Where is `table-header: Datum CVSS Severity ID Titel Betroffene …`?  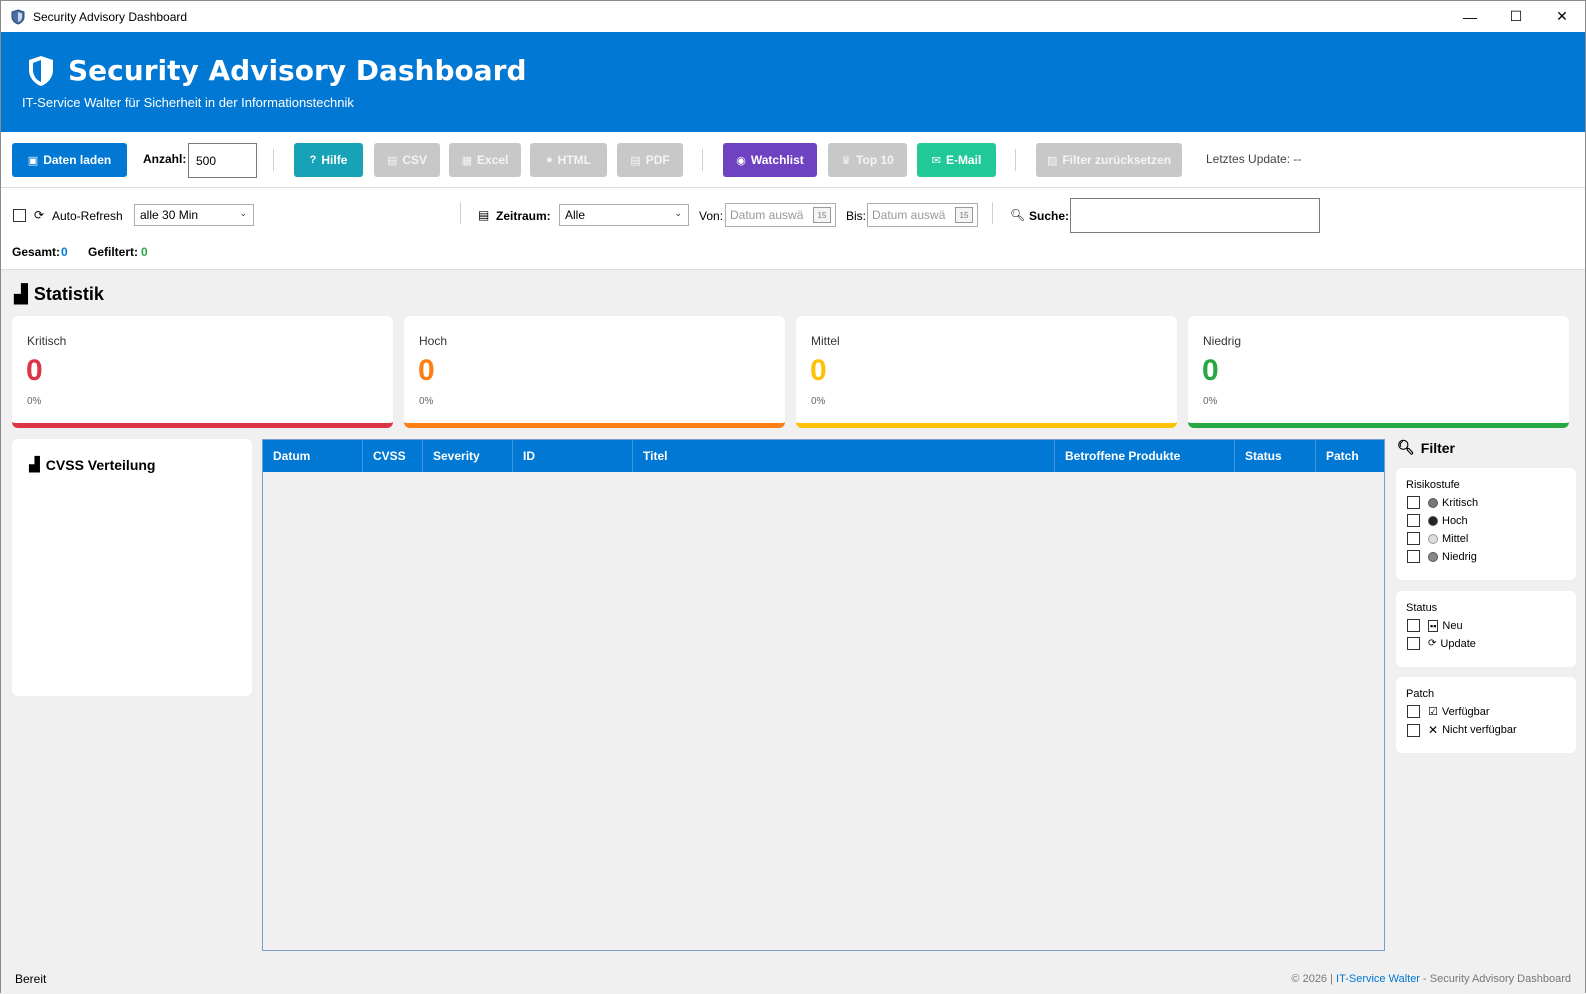 table-header: Datum CVSS Severity ID Titel Betroffene … is located at coordinates (823, 456).